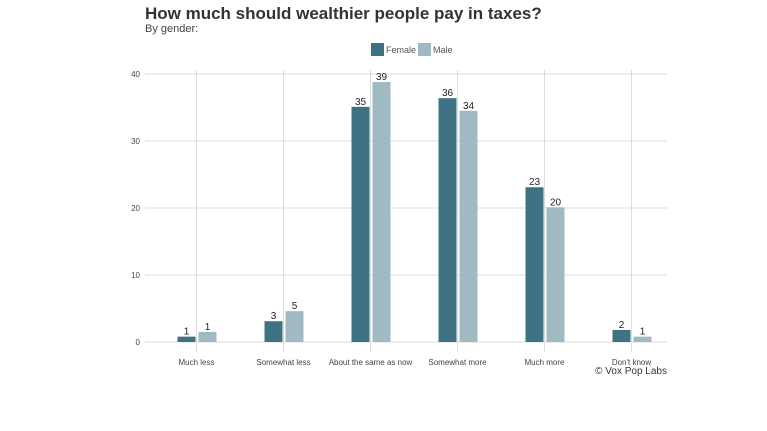 The image size is (767, 431). I want to click on y-tick-label: 10, so click(135, 275).